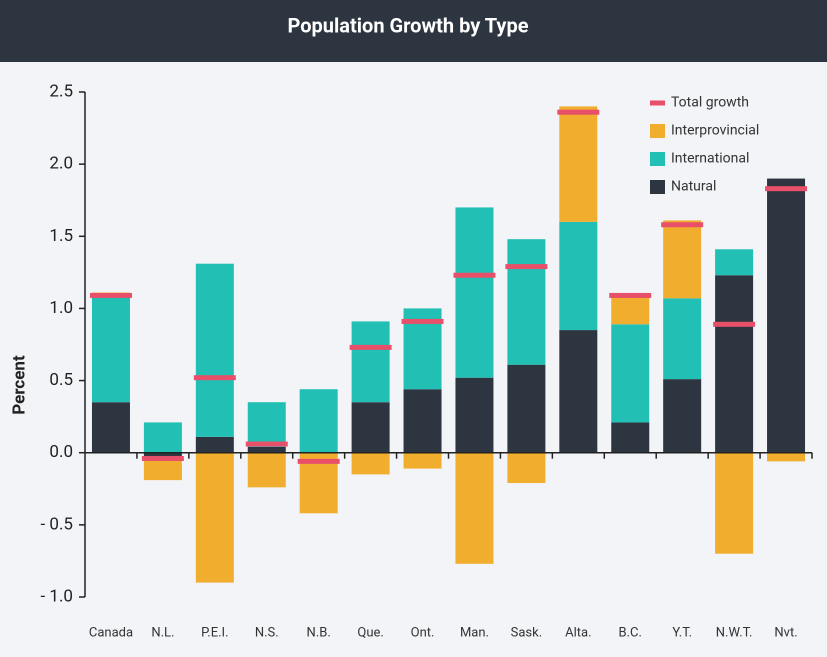  Describe the element at coordinates (56, 524) in the screenshot. I see `y-tick-label: - 0.5` at that location.